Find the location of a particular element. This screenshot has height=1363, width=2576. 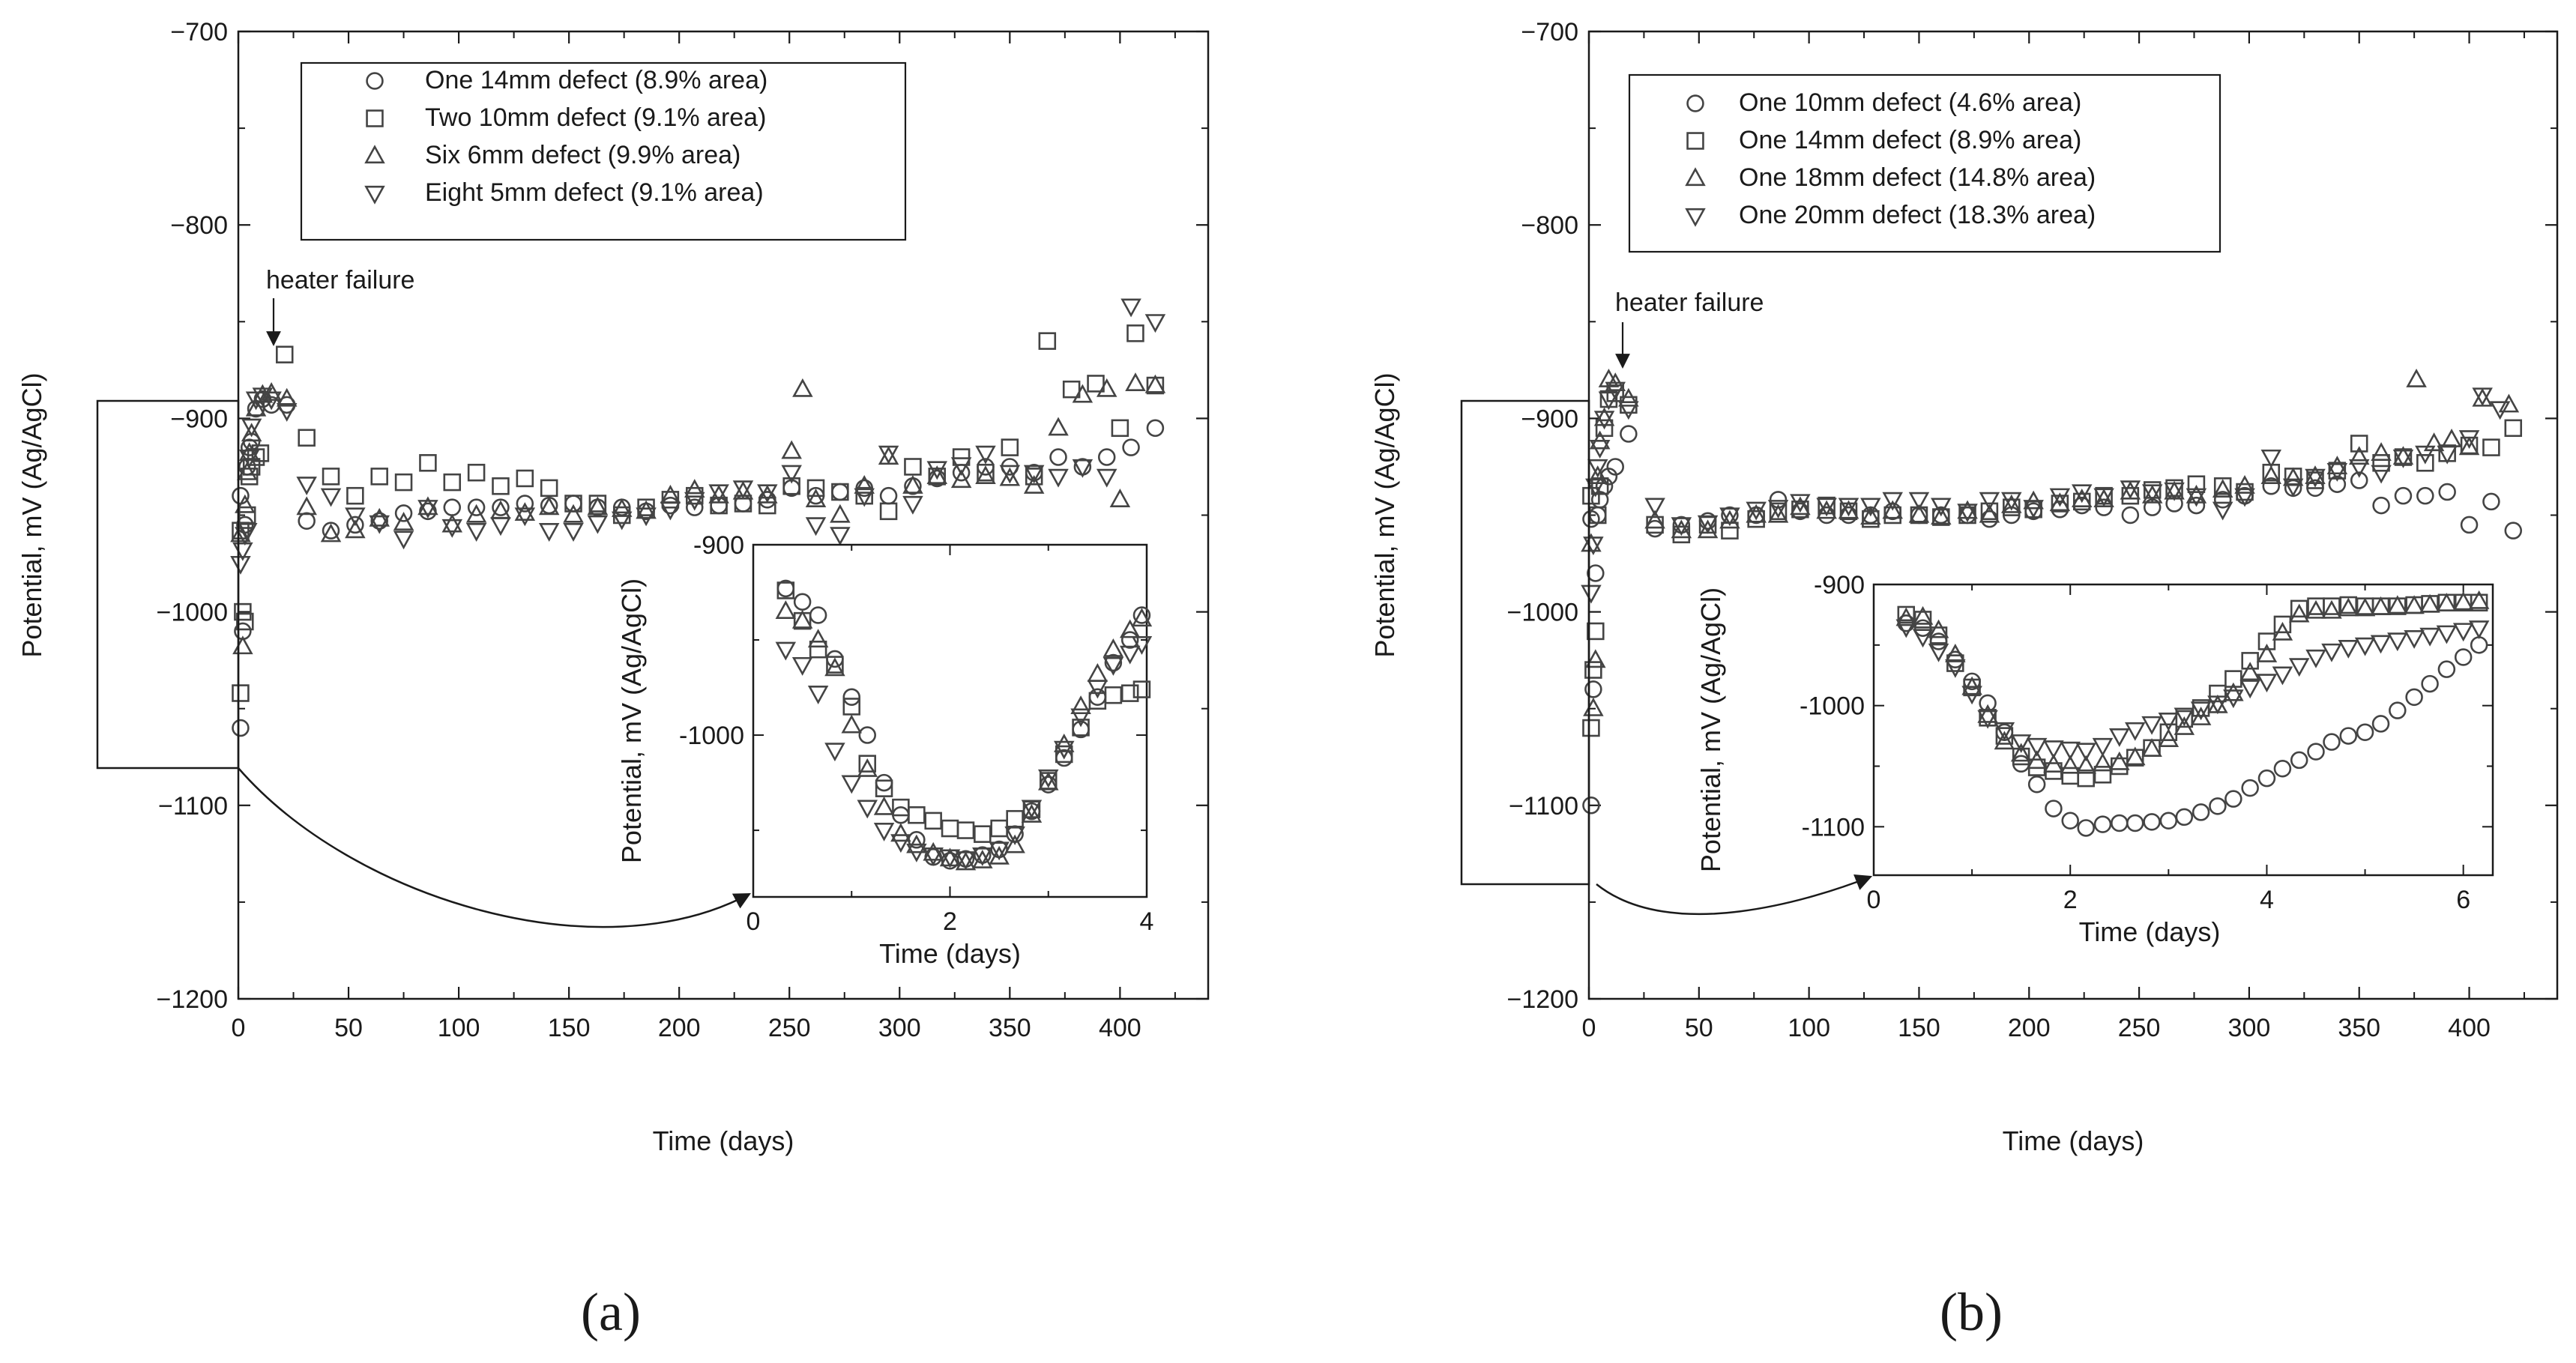

legend-marker-circle is located at coordinates (375, 81).